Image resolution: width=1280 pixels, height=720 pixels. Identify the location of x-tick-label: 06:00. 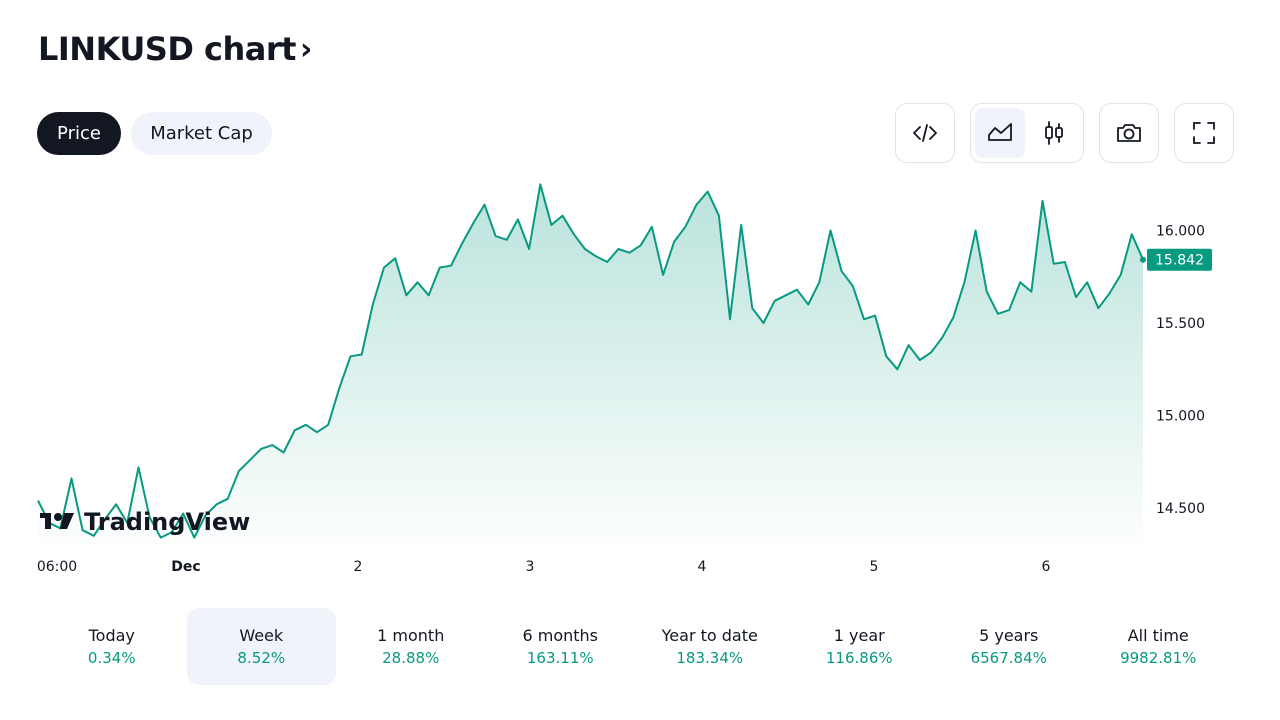
(57, 567).